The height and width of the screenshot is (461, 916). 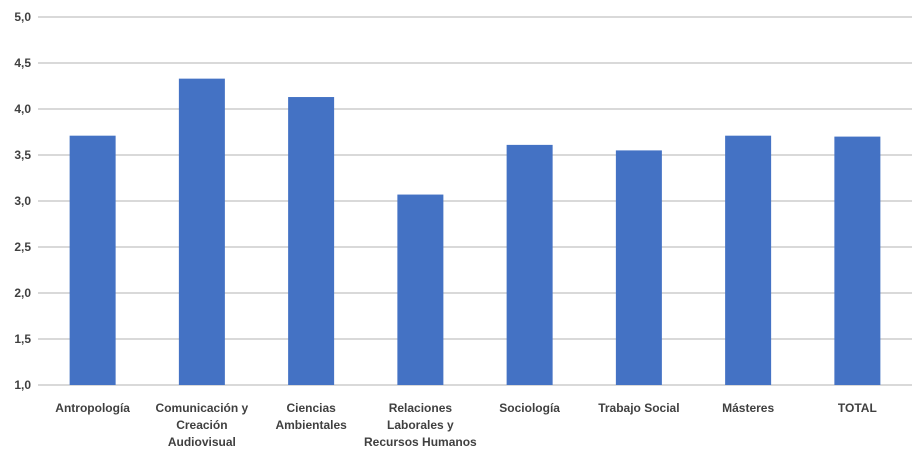 What do you see at coordinates (22, 339) in the screenshot?
I see `y-tick-label: 1,5` at bounding box center [22, 339].